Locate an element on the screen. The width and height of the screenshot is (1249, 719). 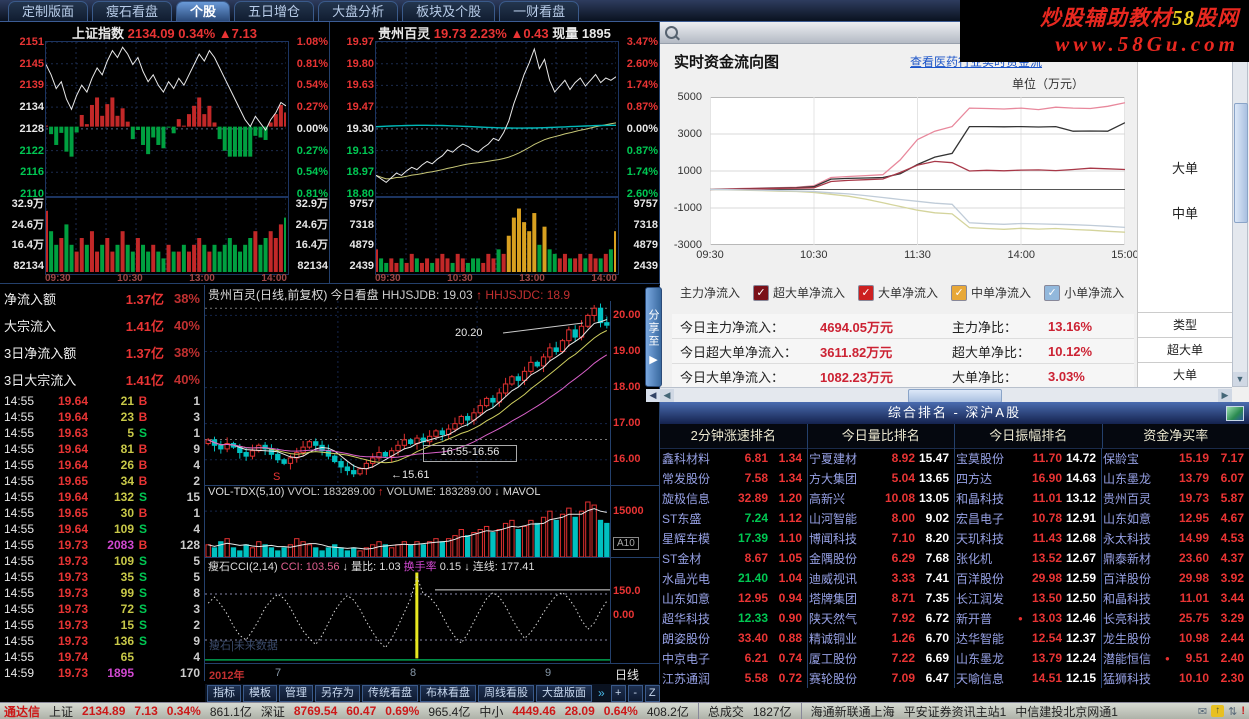
toolbar-button: 指标 is located at coordinates (224, 693).